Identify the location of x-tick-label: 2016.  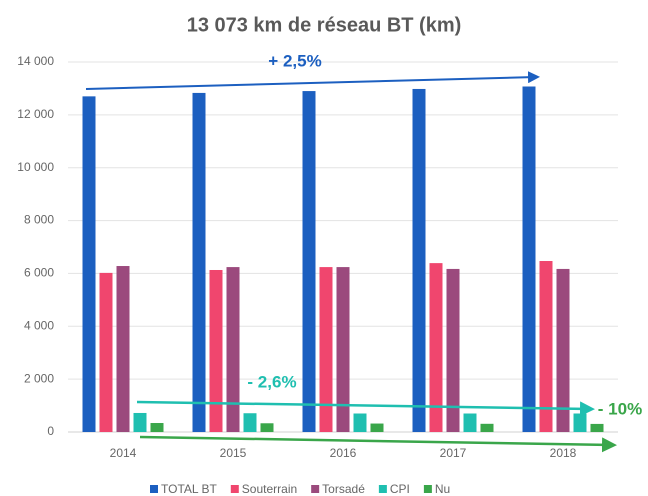
(343, 453).